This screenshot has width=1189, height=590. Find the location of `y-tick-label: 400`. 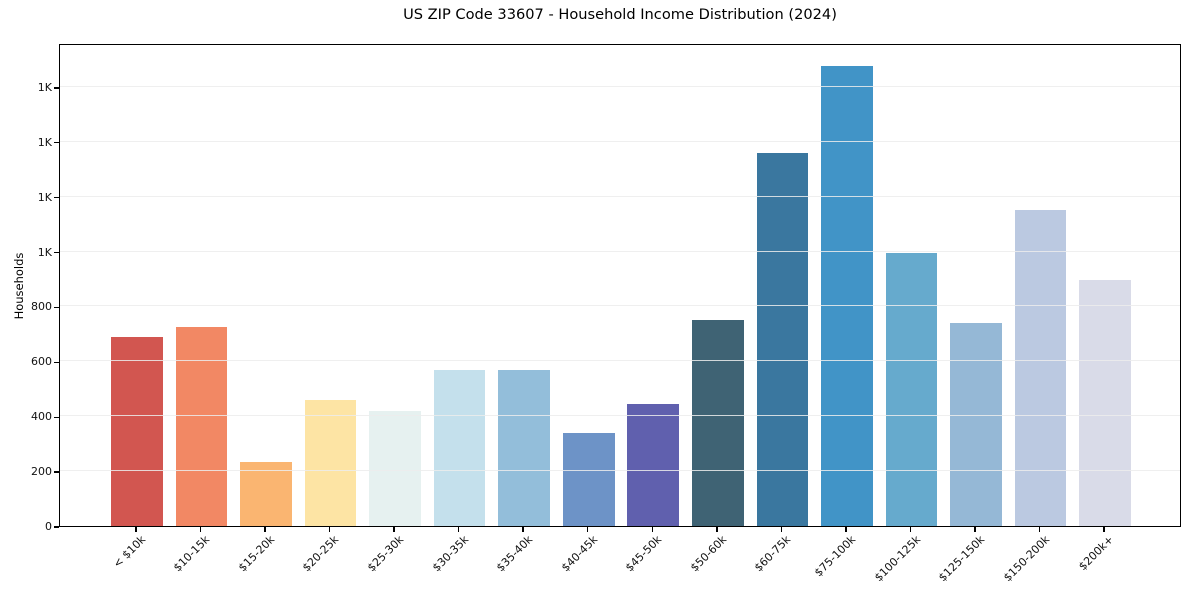

y-tick-label: 400 is located at coordinates (41, 417).